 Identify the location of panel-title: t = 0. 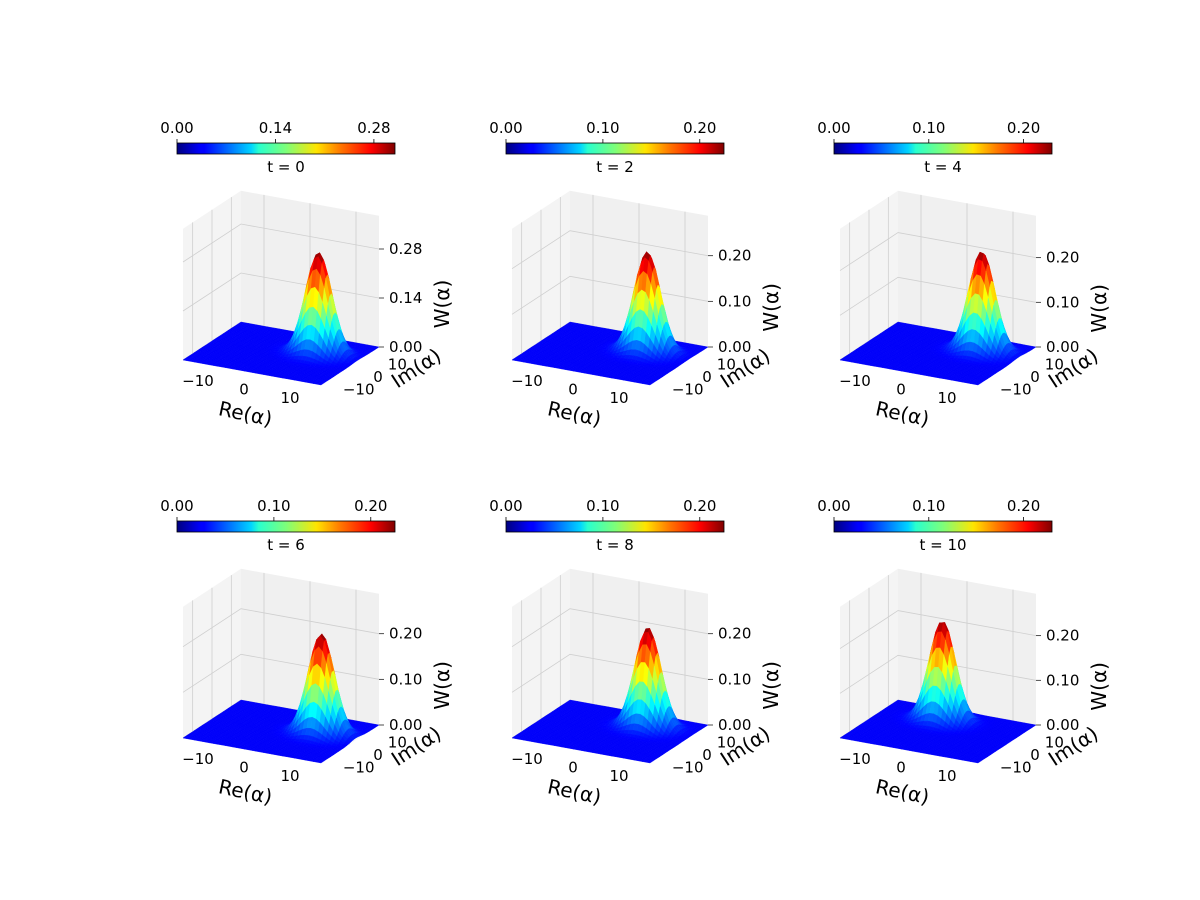
(286, 167).